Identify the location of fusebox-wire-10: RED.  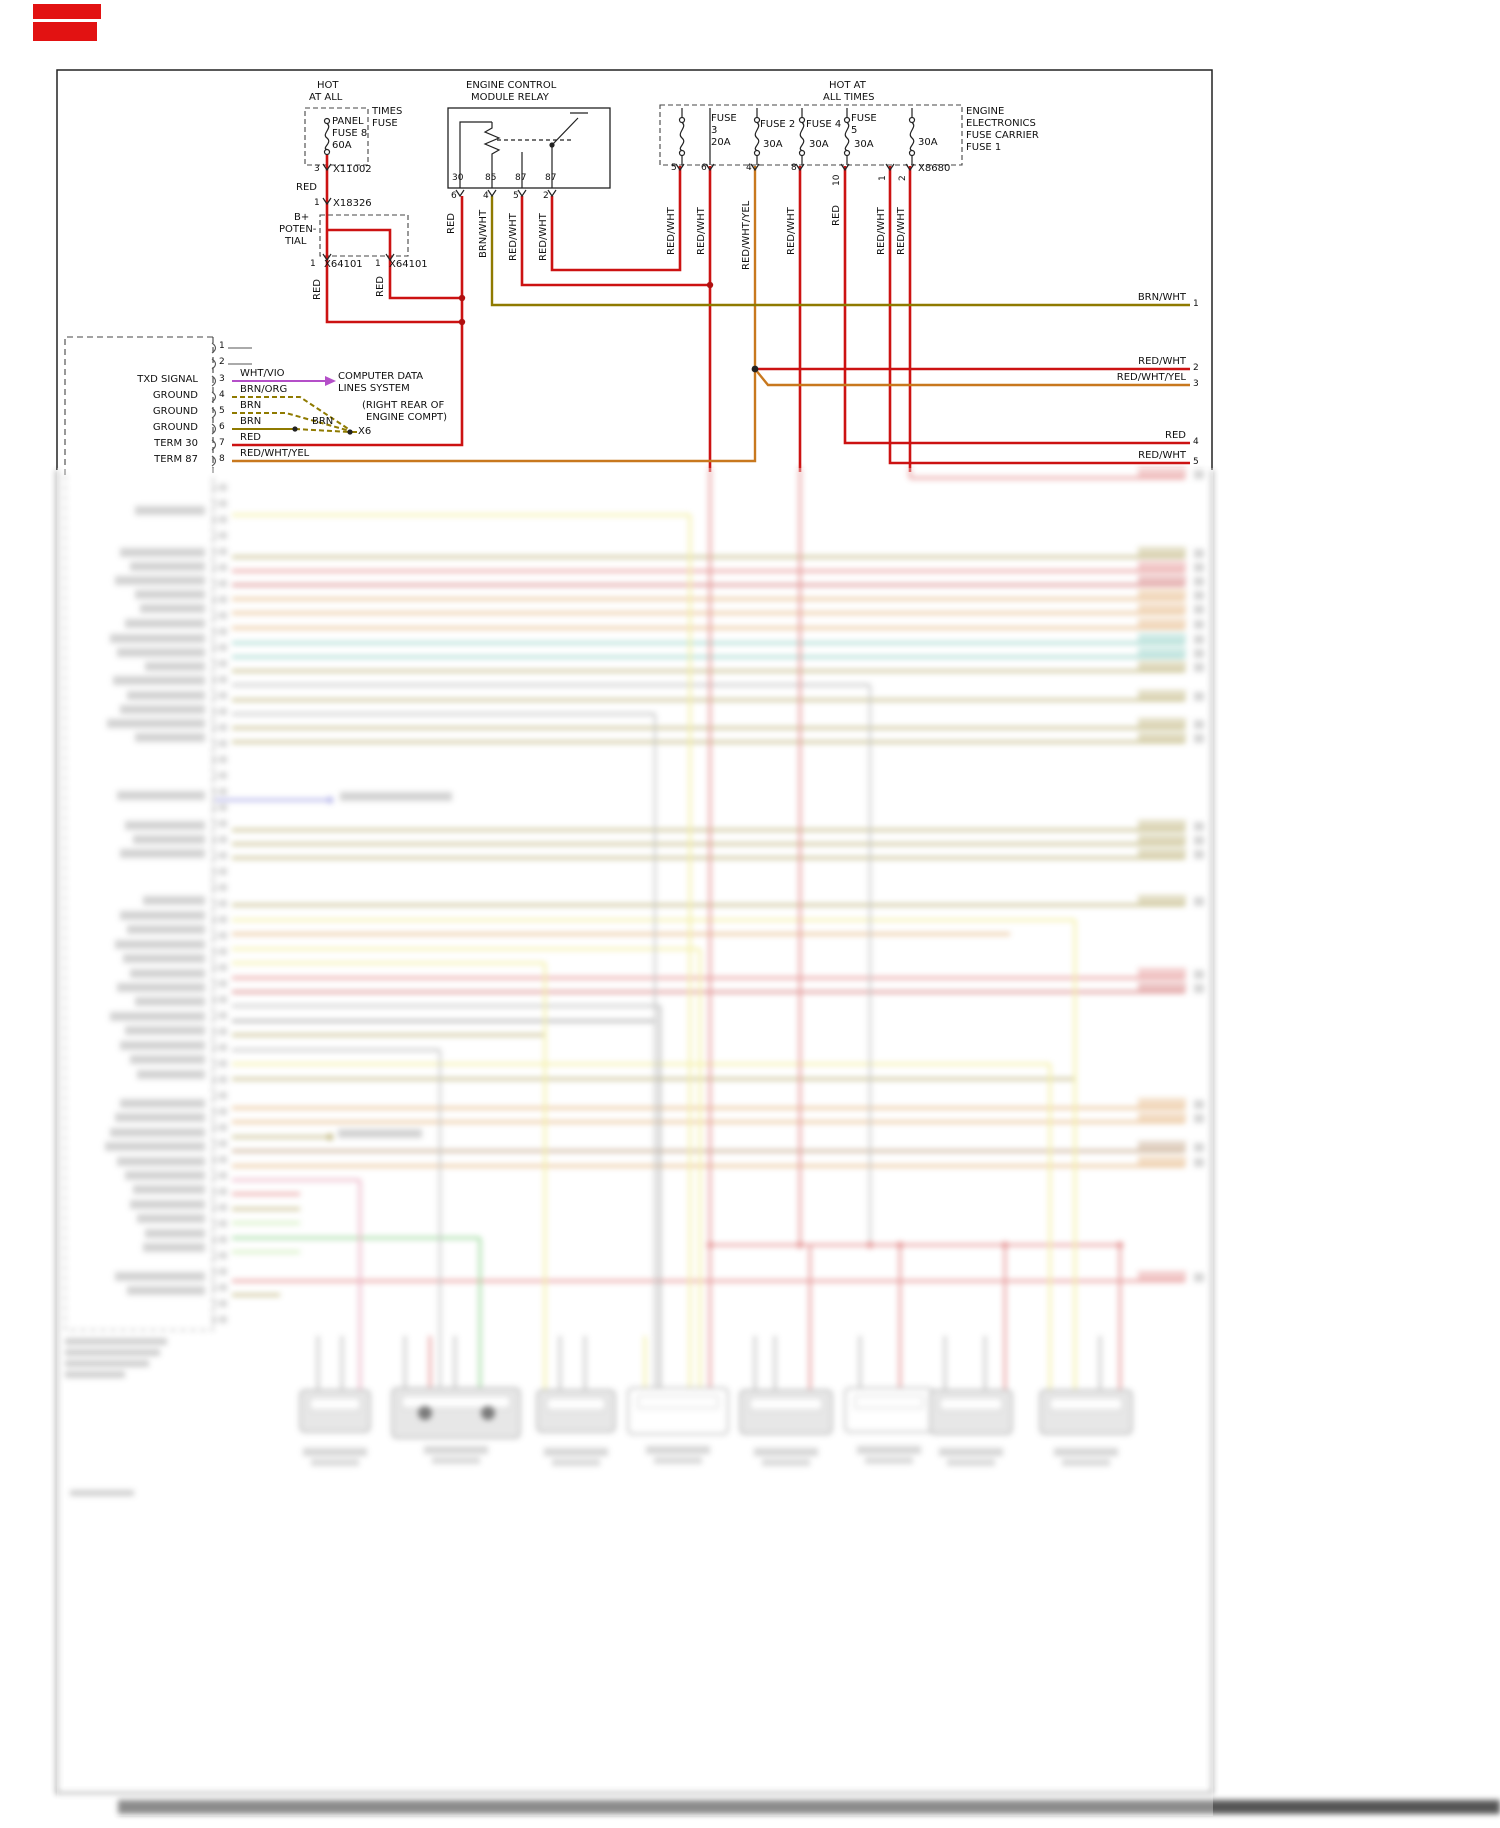
(836, 215).